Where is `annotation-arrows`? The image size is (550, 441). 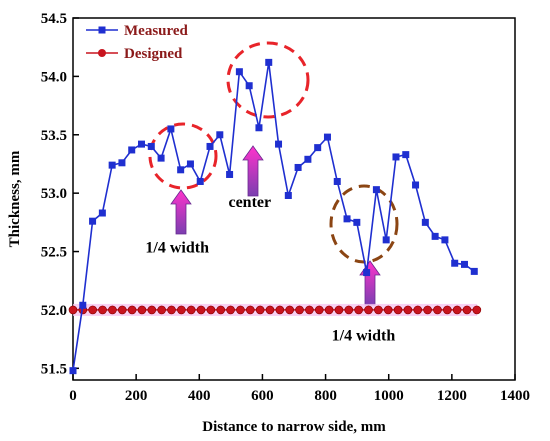 annotation-arrows is located at coordinates (275, 225).